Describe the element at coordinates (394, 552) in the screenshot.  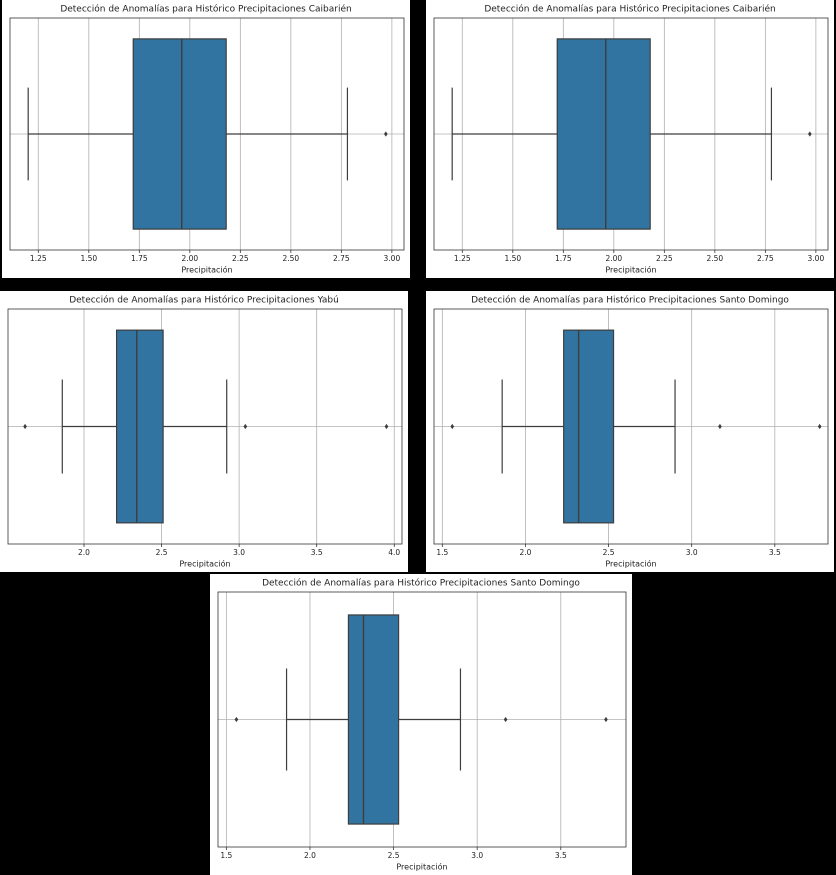
I see `x-tick-label: 4.0` at that location.